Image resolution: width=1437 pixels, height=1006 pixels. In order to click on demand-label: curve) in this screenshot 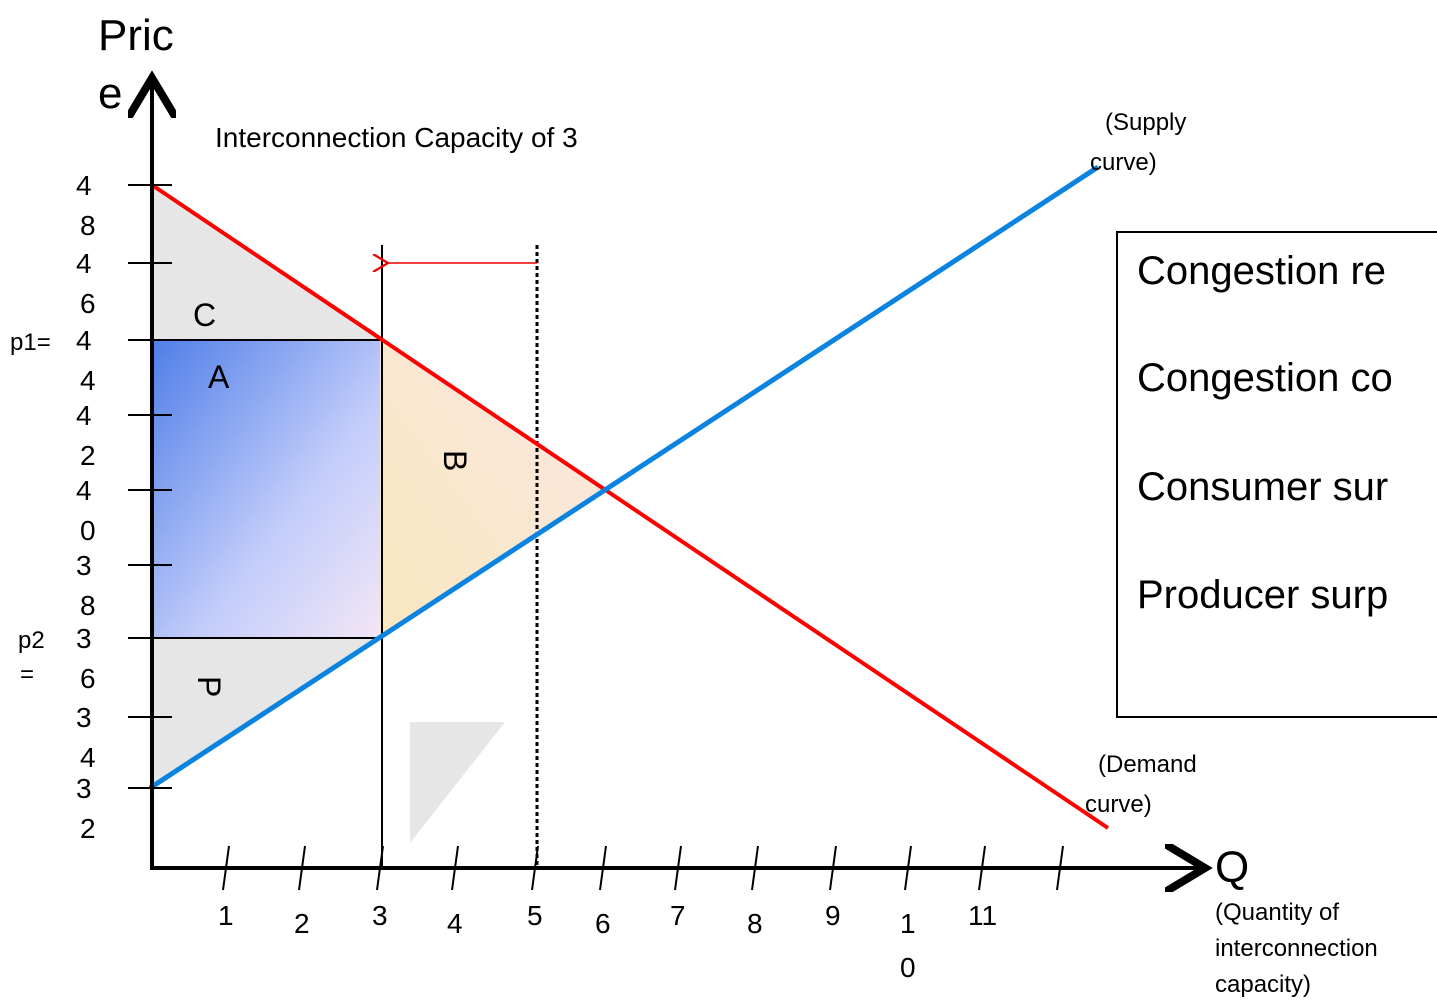, I will do `click(1118, 804)`.